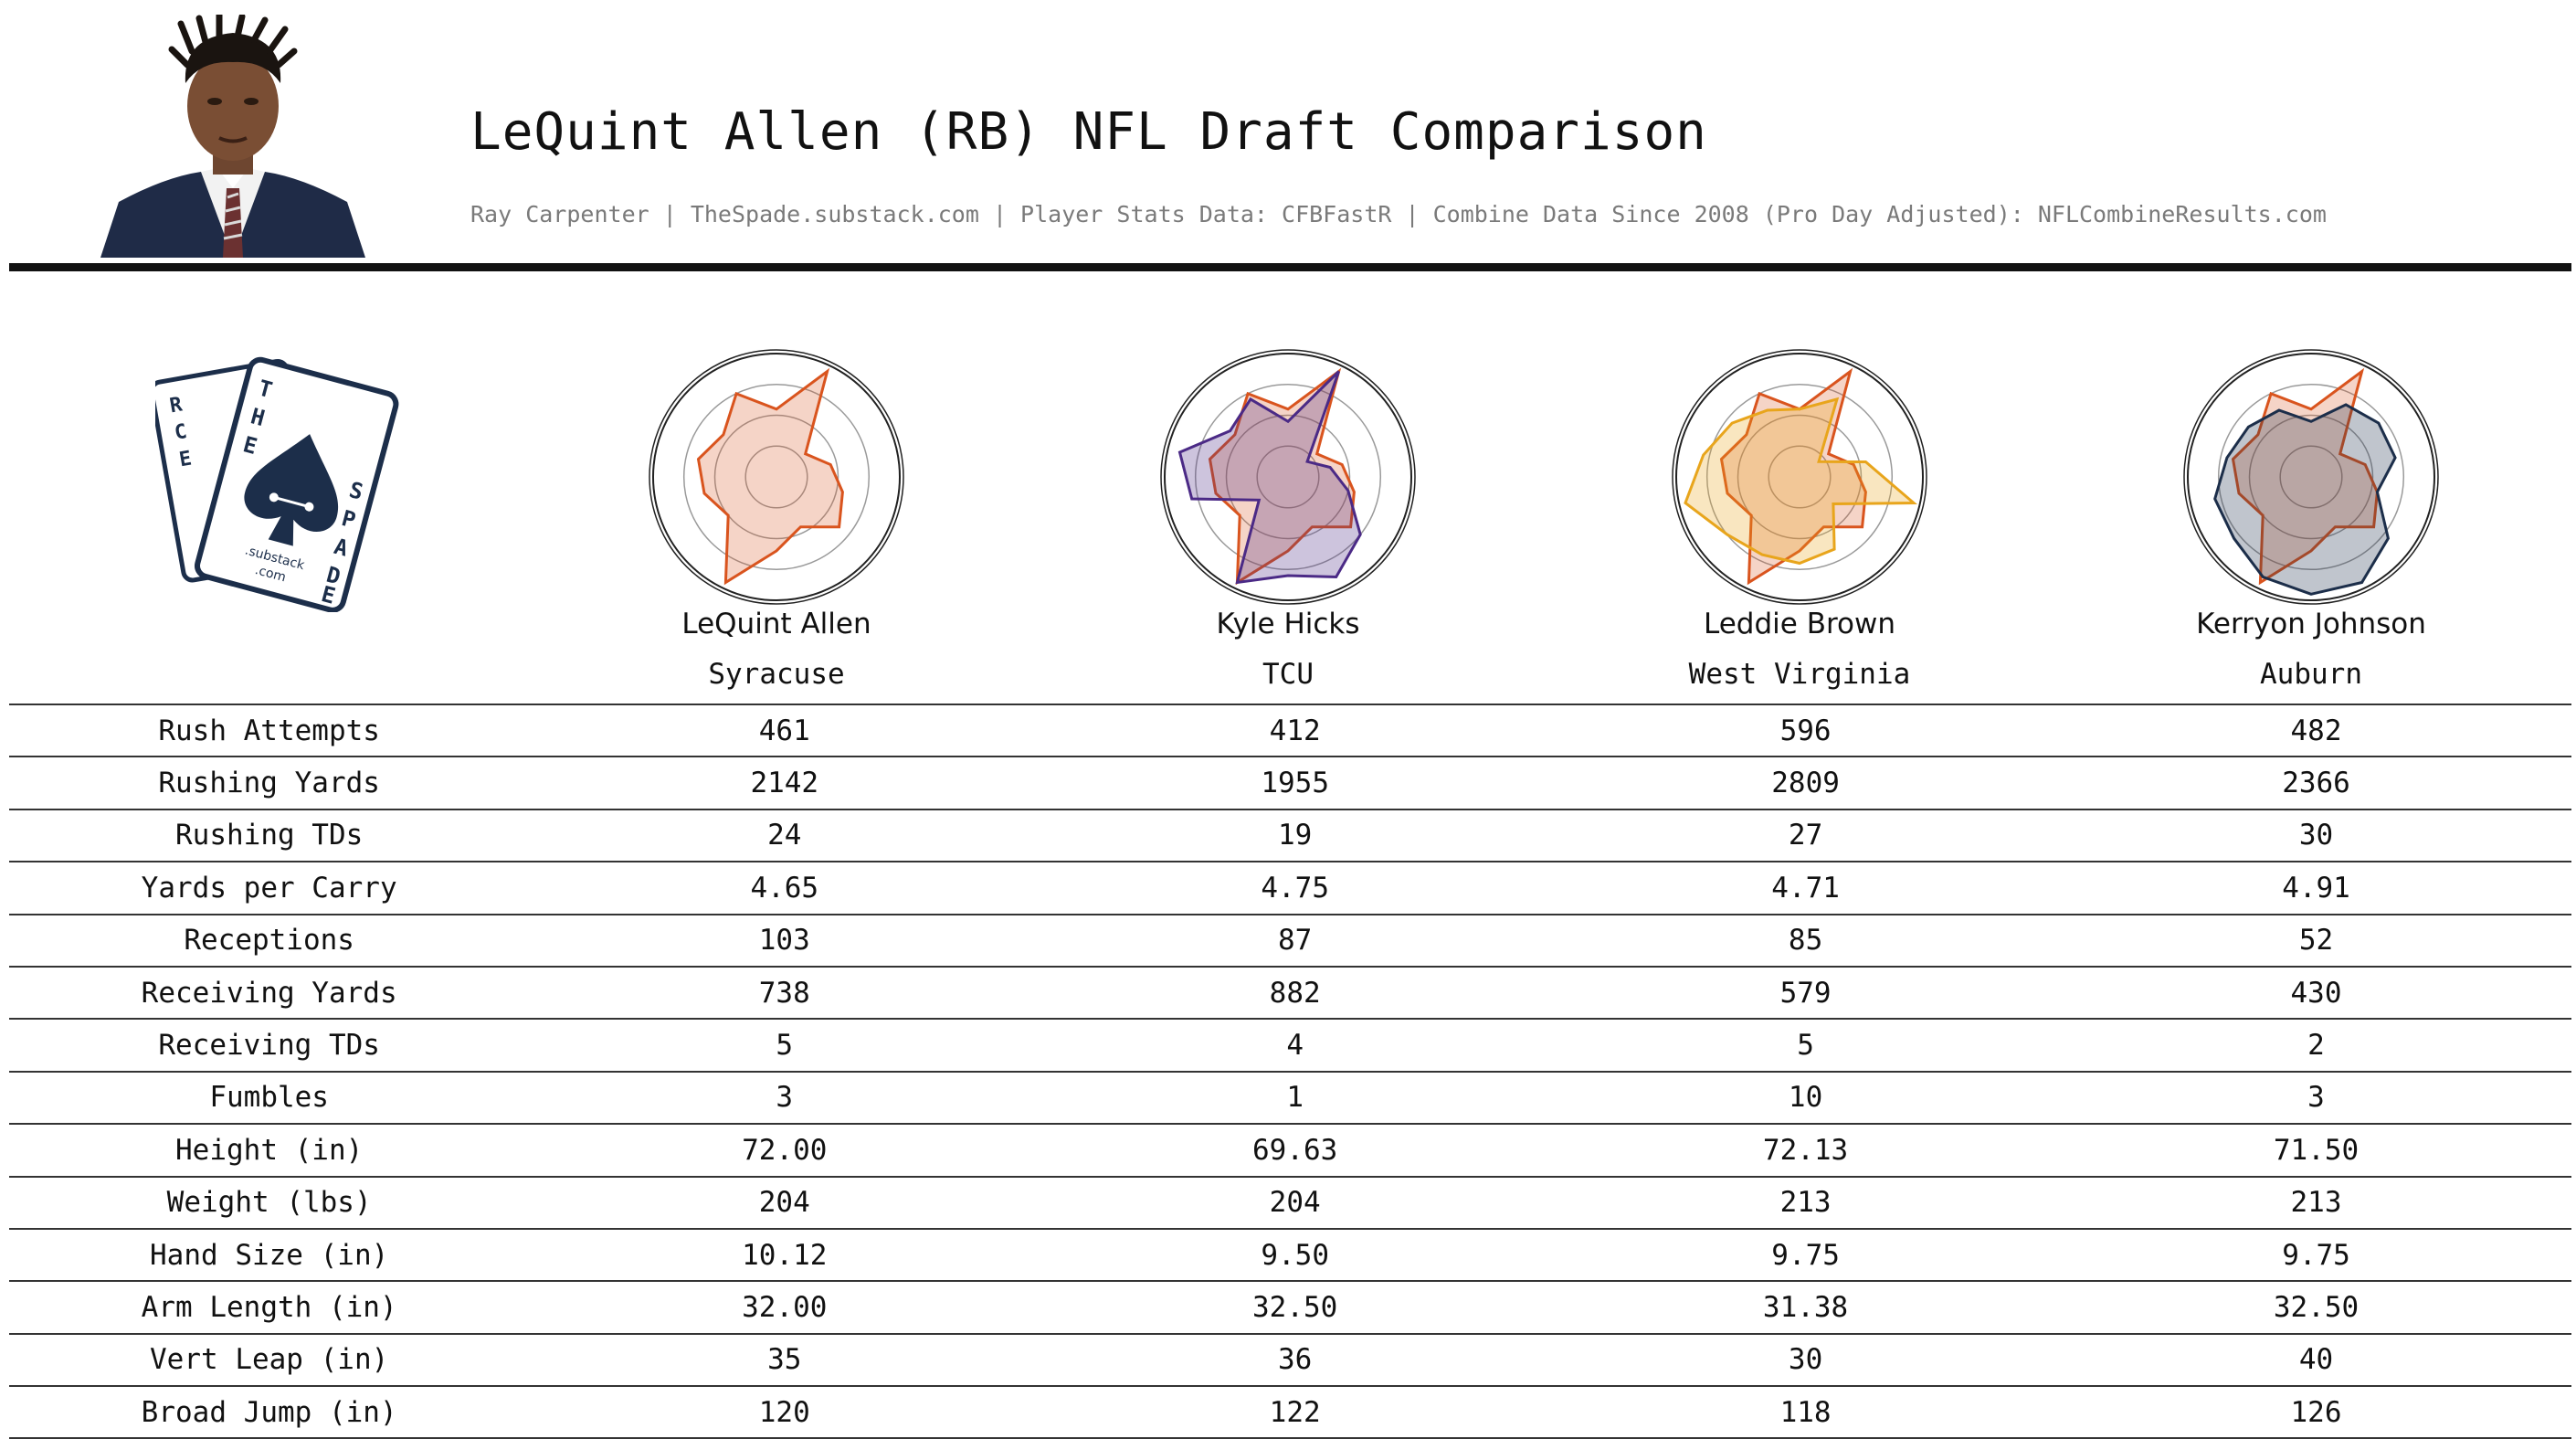 The width and height of the screenshot is (2576, 1439). I want to click on table-cell: 412, so click(1295, 730).